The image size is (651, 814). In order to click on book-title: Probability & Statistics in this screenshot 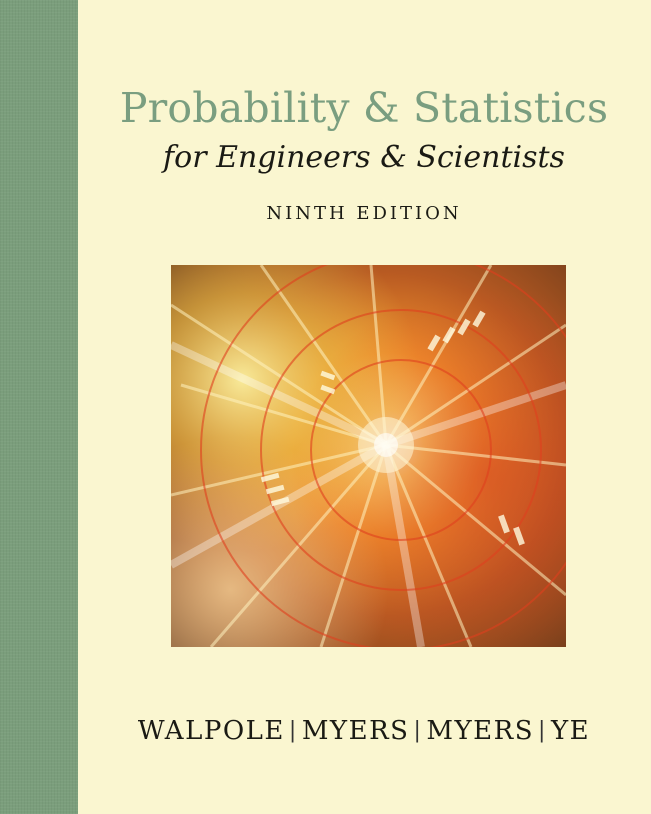, I will do `click(364, 108)`.